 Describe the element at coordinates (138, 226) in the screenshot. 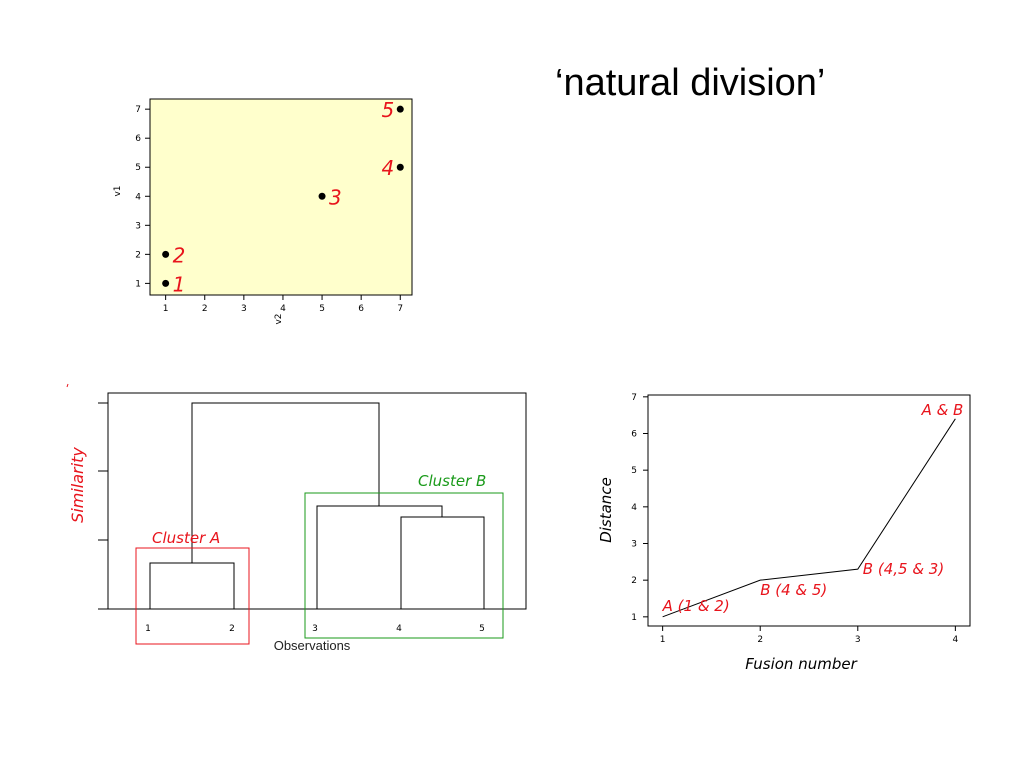

I see `scatter-y-tick-label: 3` at that location.